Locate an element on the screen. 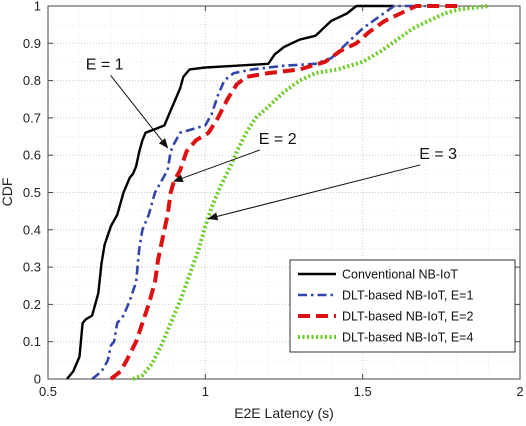  y-tick-label: 0.7 is located at coordinates (32, 117).